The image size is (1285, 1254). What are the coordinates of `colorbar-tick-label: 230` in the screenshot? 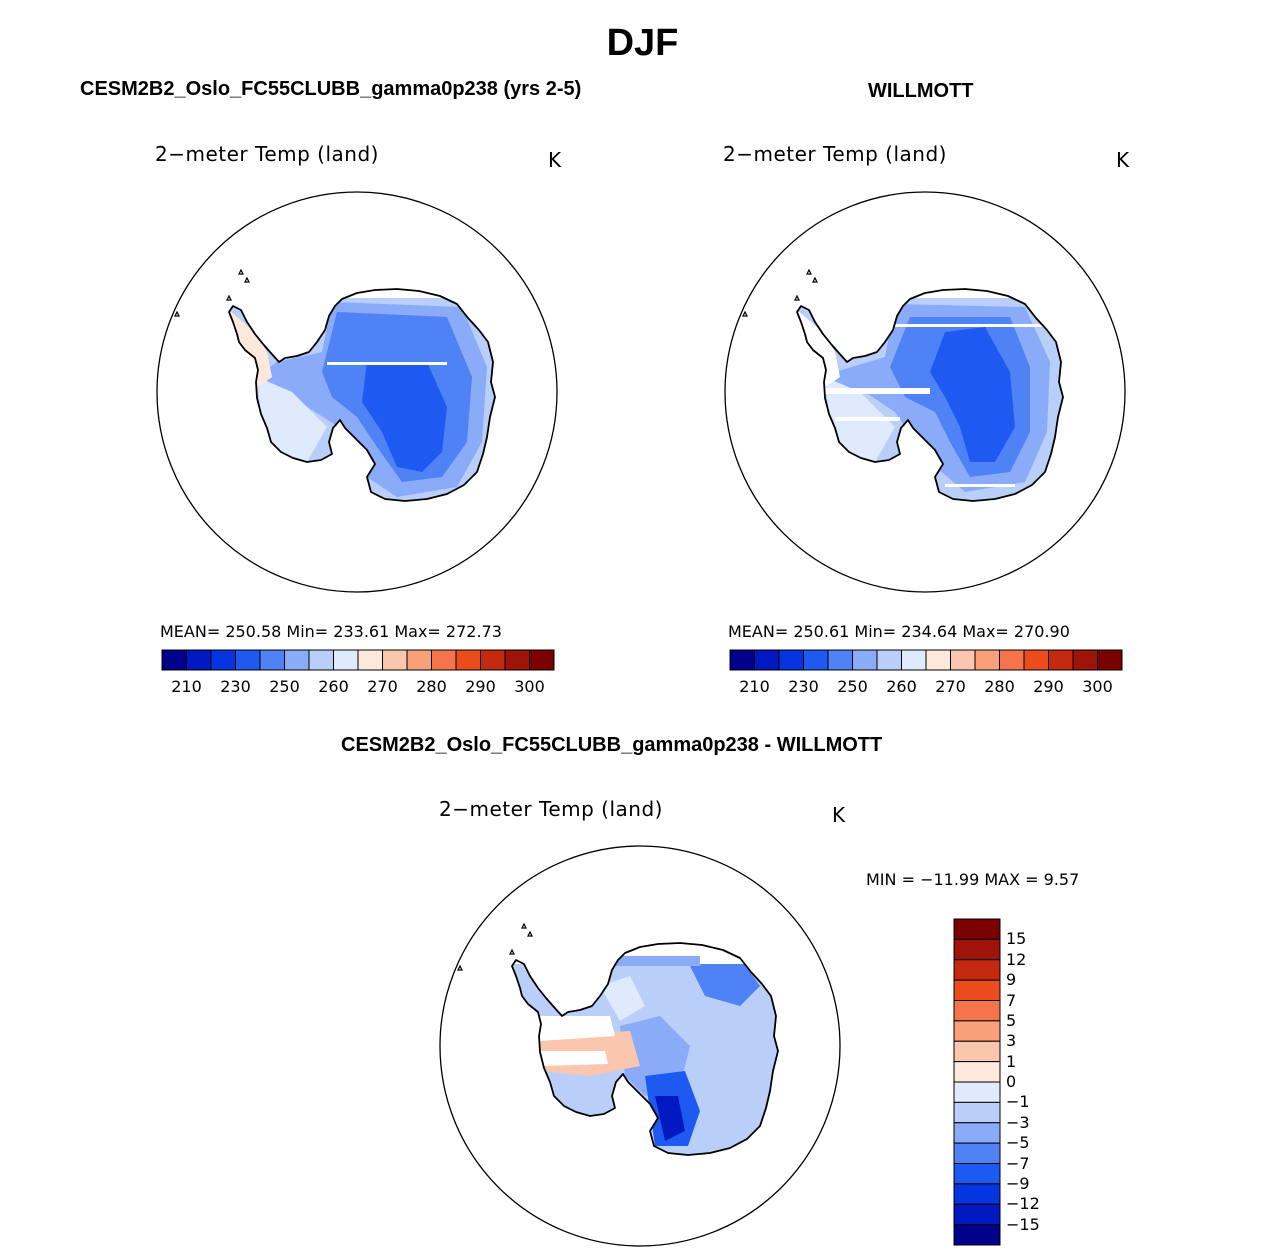 It's located at (235, 686).